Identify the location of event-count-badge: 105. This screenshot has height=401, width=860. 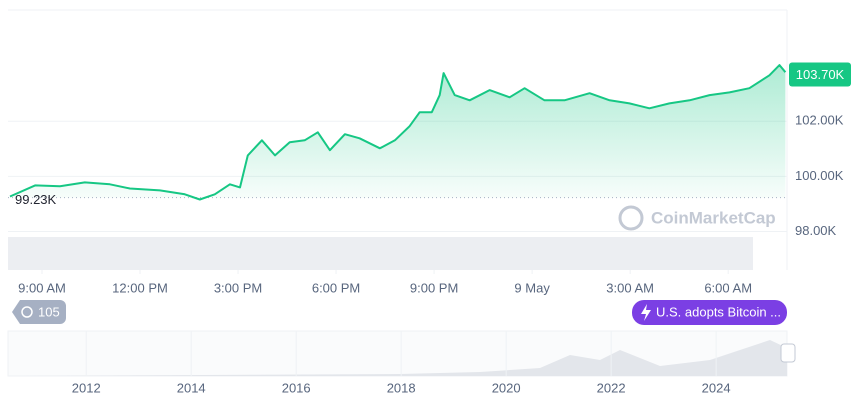
(39, 312).